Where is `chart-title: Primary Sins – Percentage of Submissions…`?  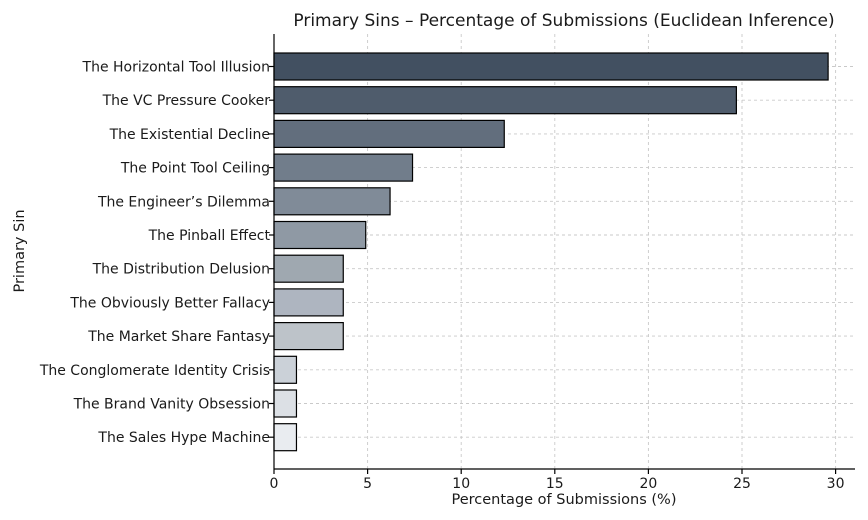 chart-title: Primary Sins – Percentage of Submissions… is located at coordinates (563, 21).